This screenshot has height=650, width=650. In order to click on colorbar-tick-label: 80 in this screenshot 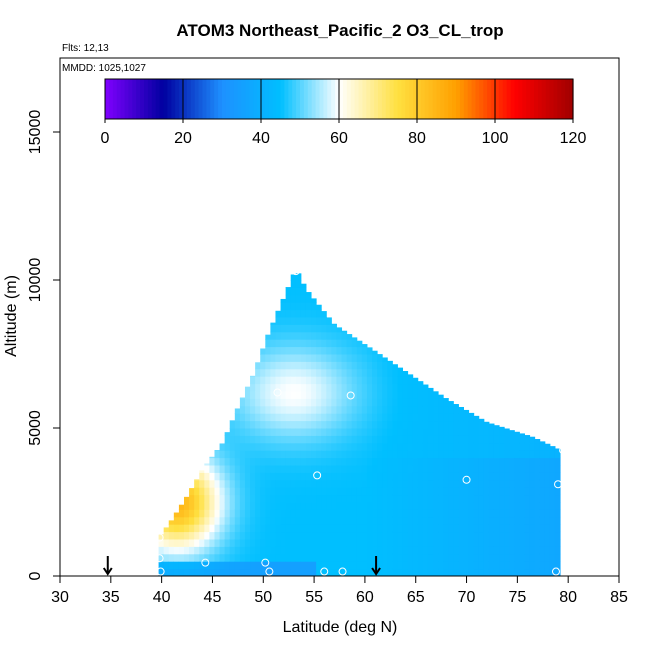, I will do `click(417, 138)`.